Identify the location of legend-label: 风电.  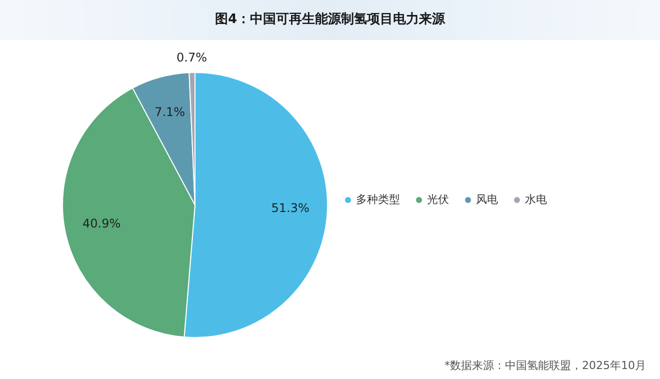
(487, 199).